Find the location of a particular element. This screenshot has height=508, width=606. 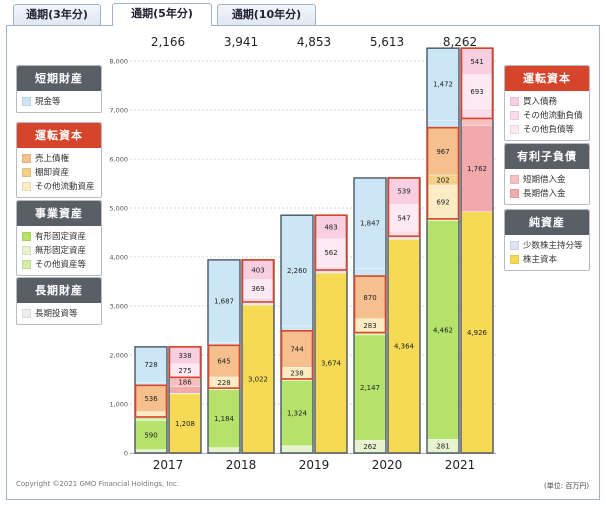

legend-item: 少数株主持分等 is located at coordinates (547, 245).